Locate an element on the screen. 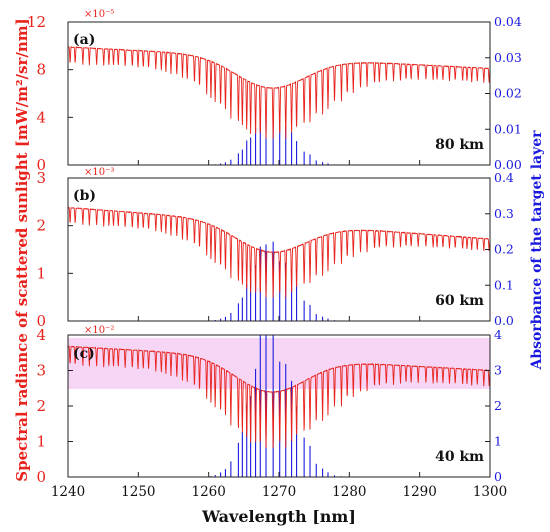 This screenshot has height=532, width=550. x-tick-label: 1290 is located at coordinates (419, 492).